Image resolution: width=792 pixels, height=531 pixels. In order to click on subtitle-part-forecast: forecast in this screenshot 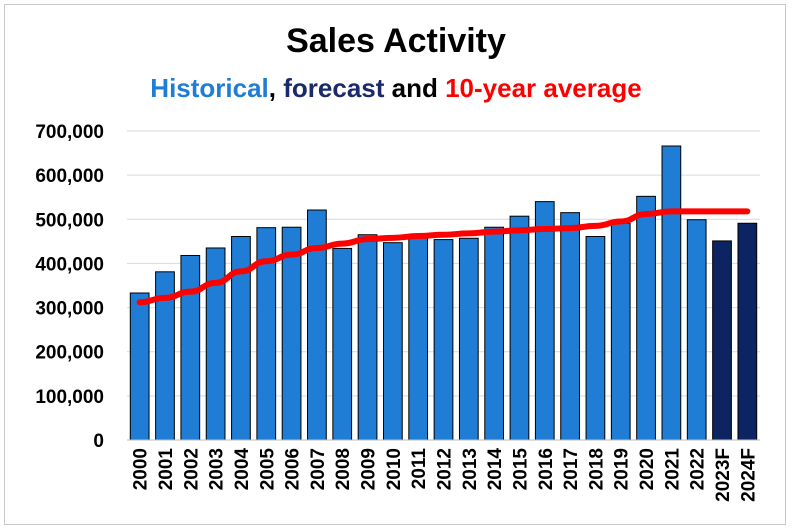, I will do `click(334, 88)`.